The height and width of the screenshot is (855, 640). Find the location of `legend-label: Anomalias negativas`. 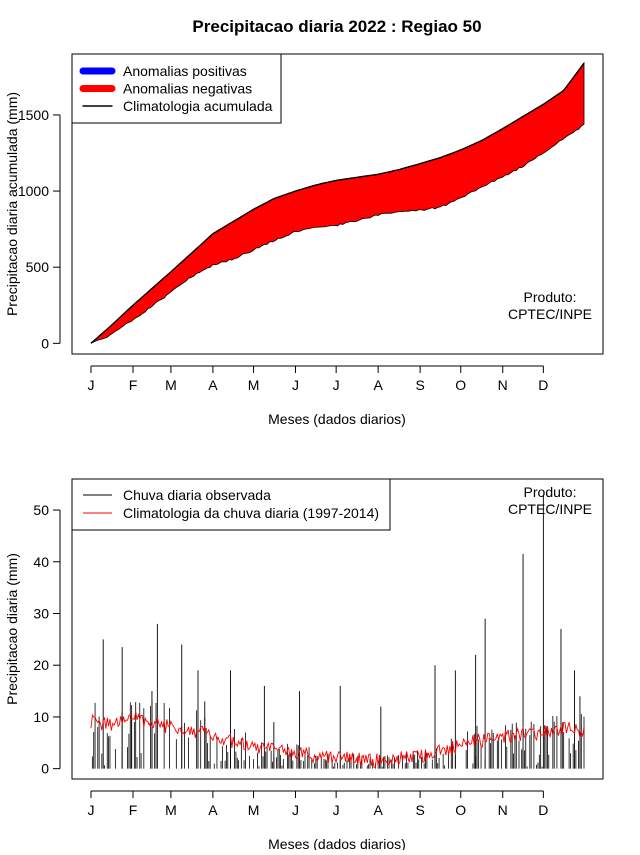

legend-label: Anomalias negativas is located at coordinates (187, 89).